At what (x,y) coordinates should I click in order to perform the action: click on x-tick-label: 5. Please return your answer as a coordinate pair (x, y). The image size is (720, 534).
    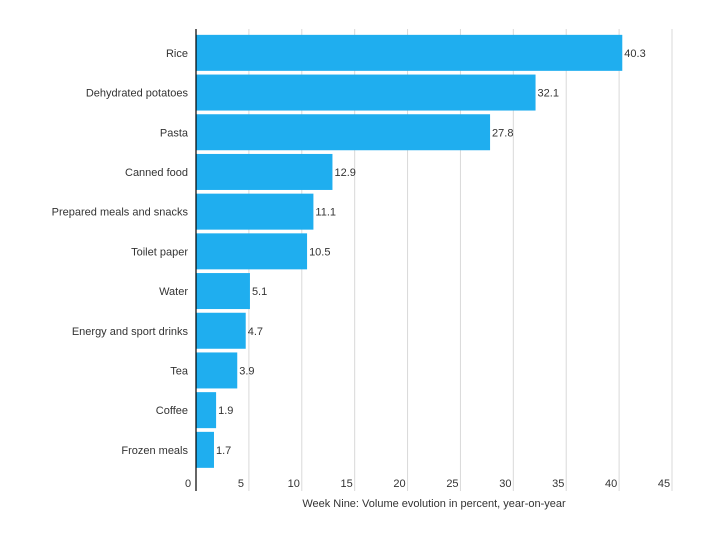
    Looking at the image, I should click on (241, 484).